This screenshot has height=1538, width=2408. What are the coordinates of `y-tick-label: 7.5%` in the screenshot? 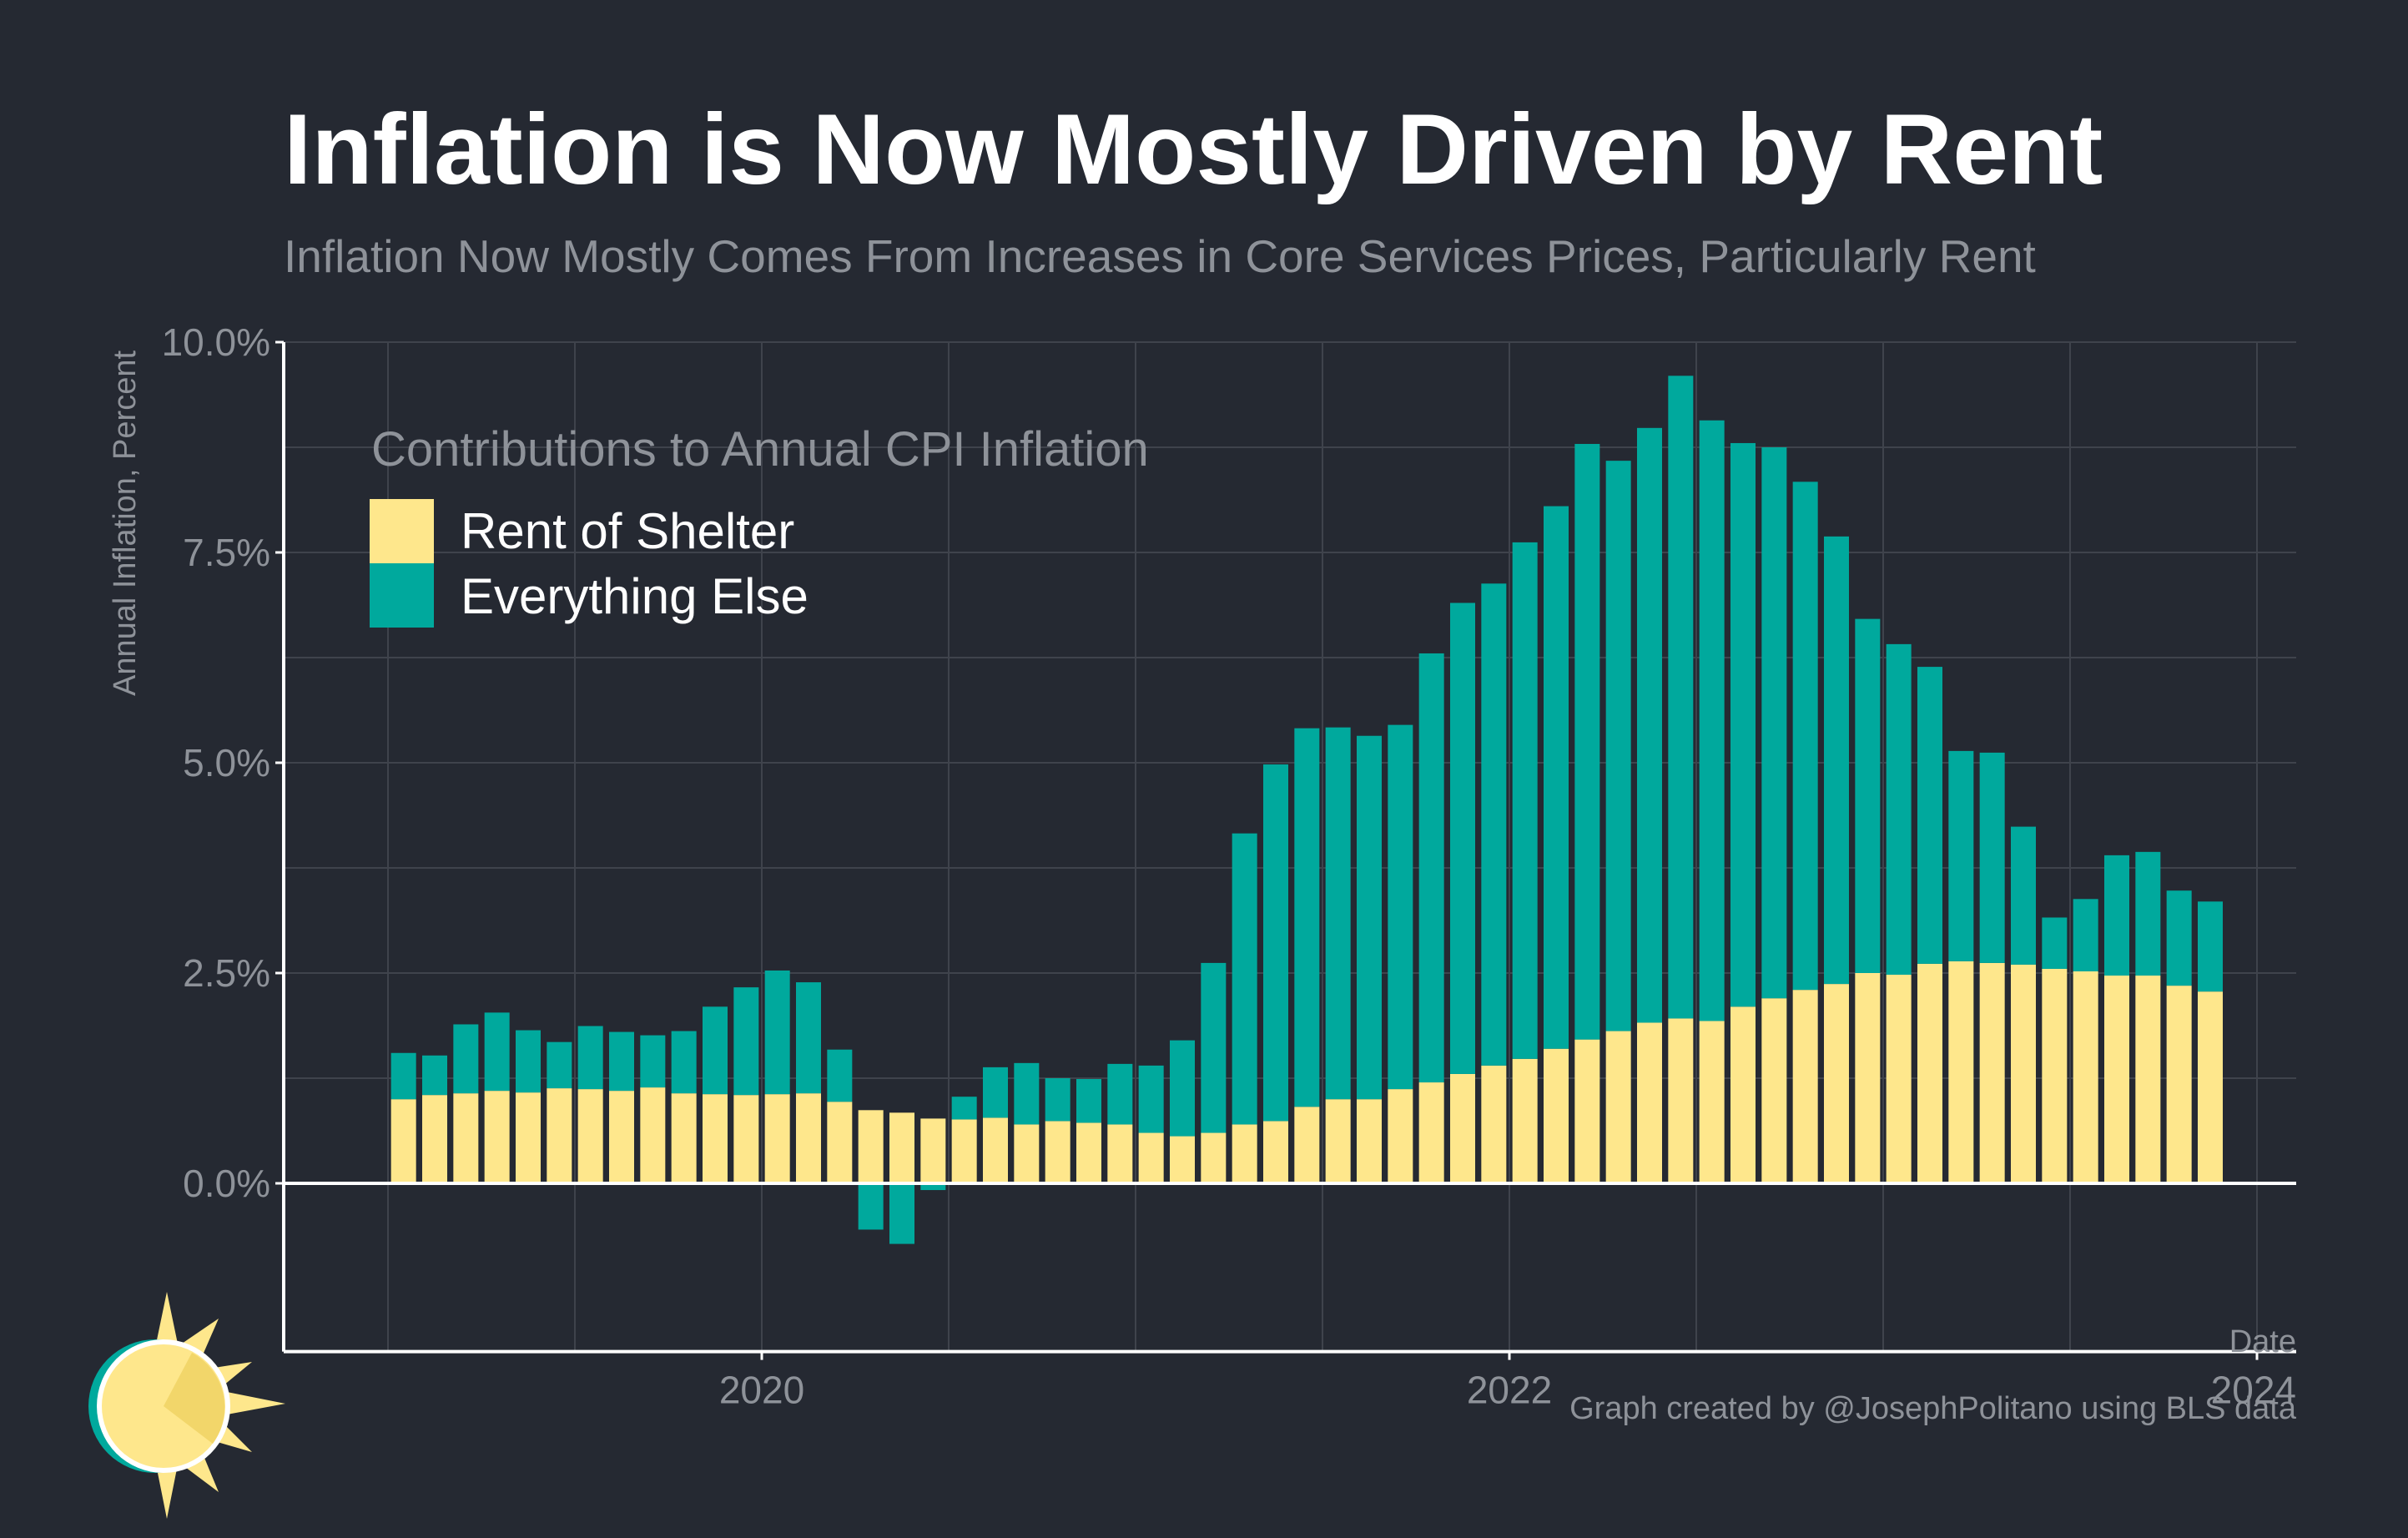 It's located at (226, 552).